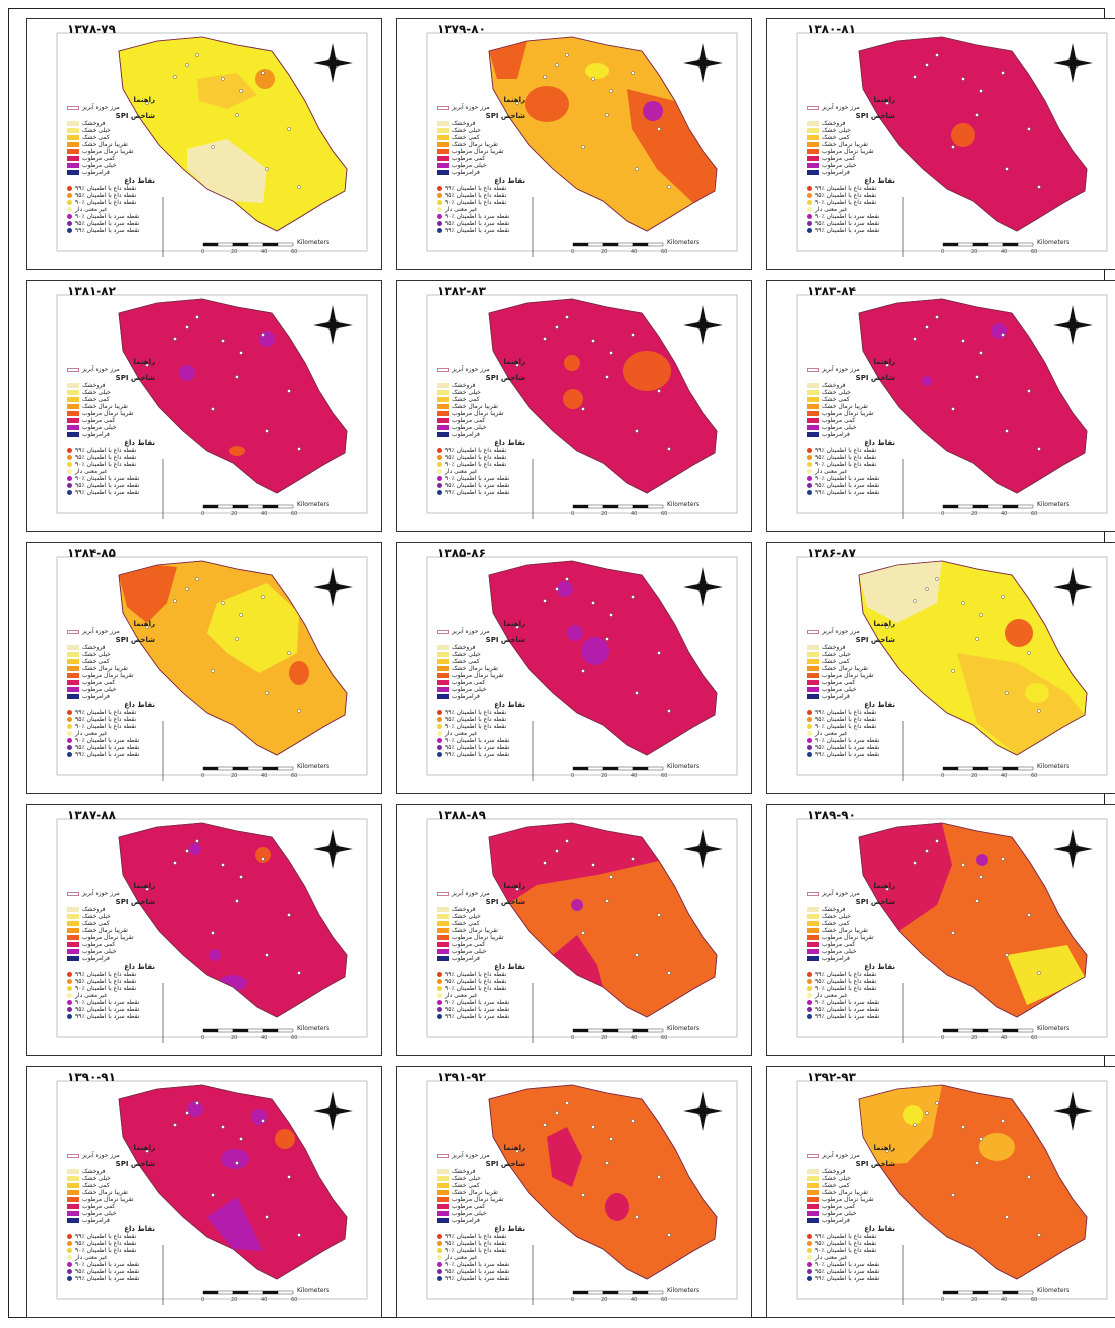  What do you see at coordinates (973, 134) in the screenshot?
I see `basin-boundary` at bounding box center [973, 134].